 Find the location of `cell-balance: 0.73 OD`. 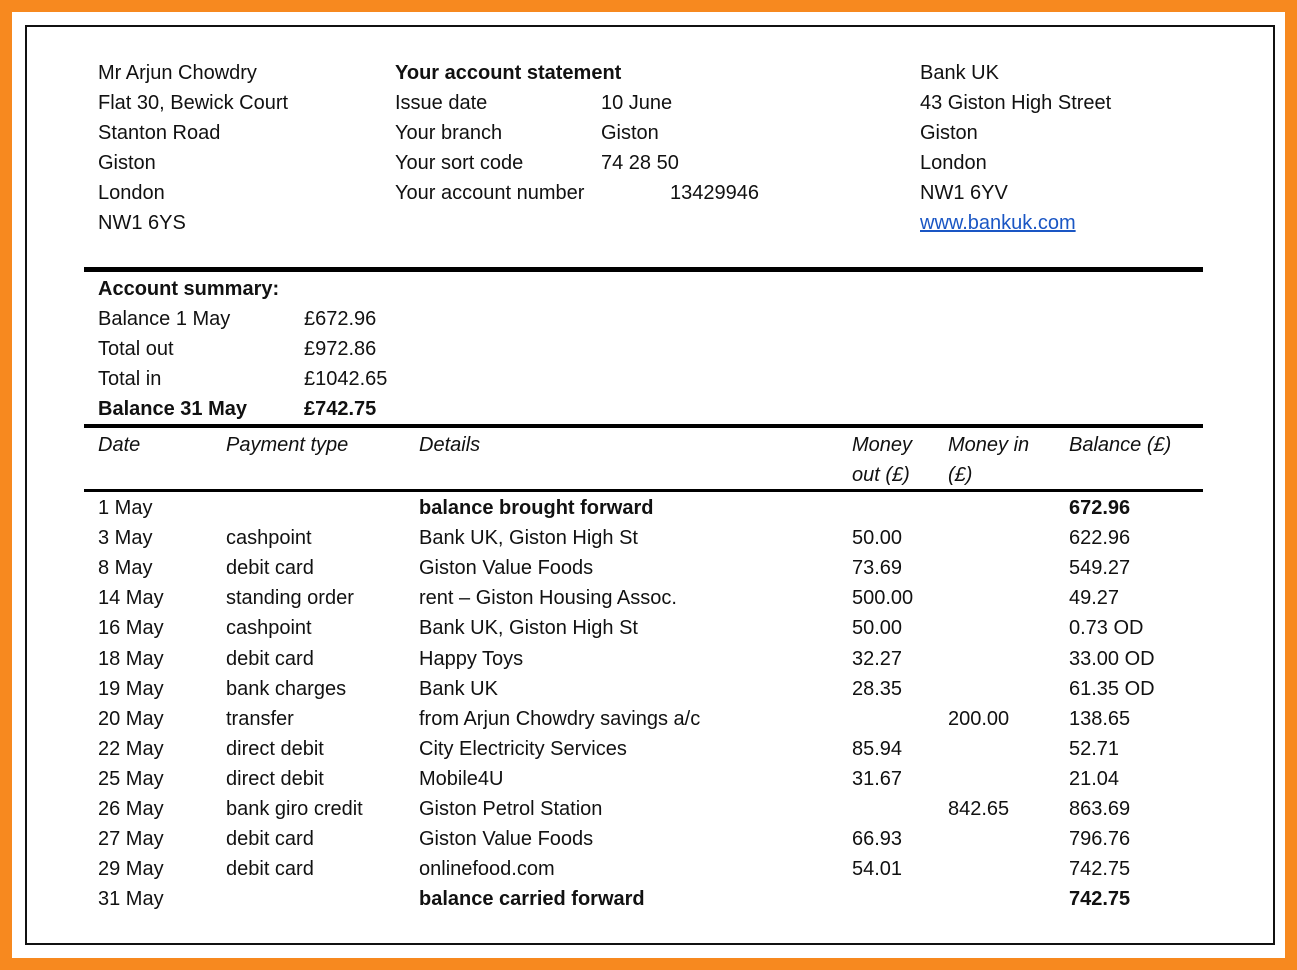

cell-balance: 0.73 OD is located at coordinates (1106, 628).